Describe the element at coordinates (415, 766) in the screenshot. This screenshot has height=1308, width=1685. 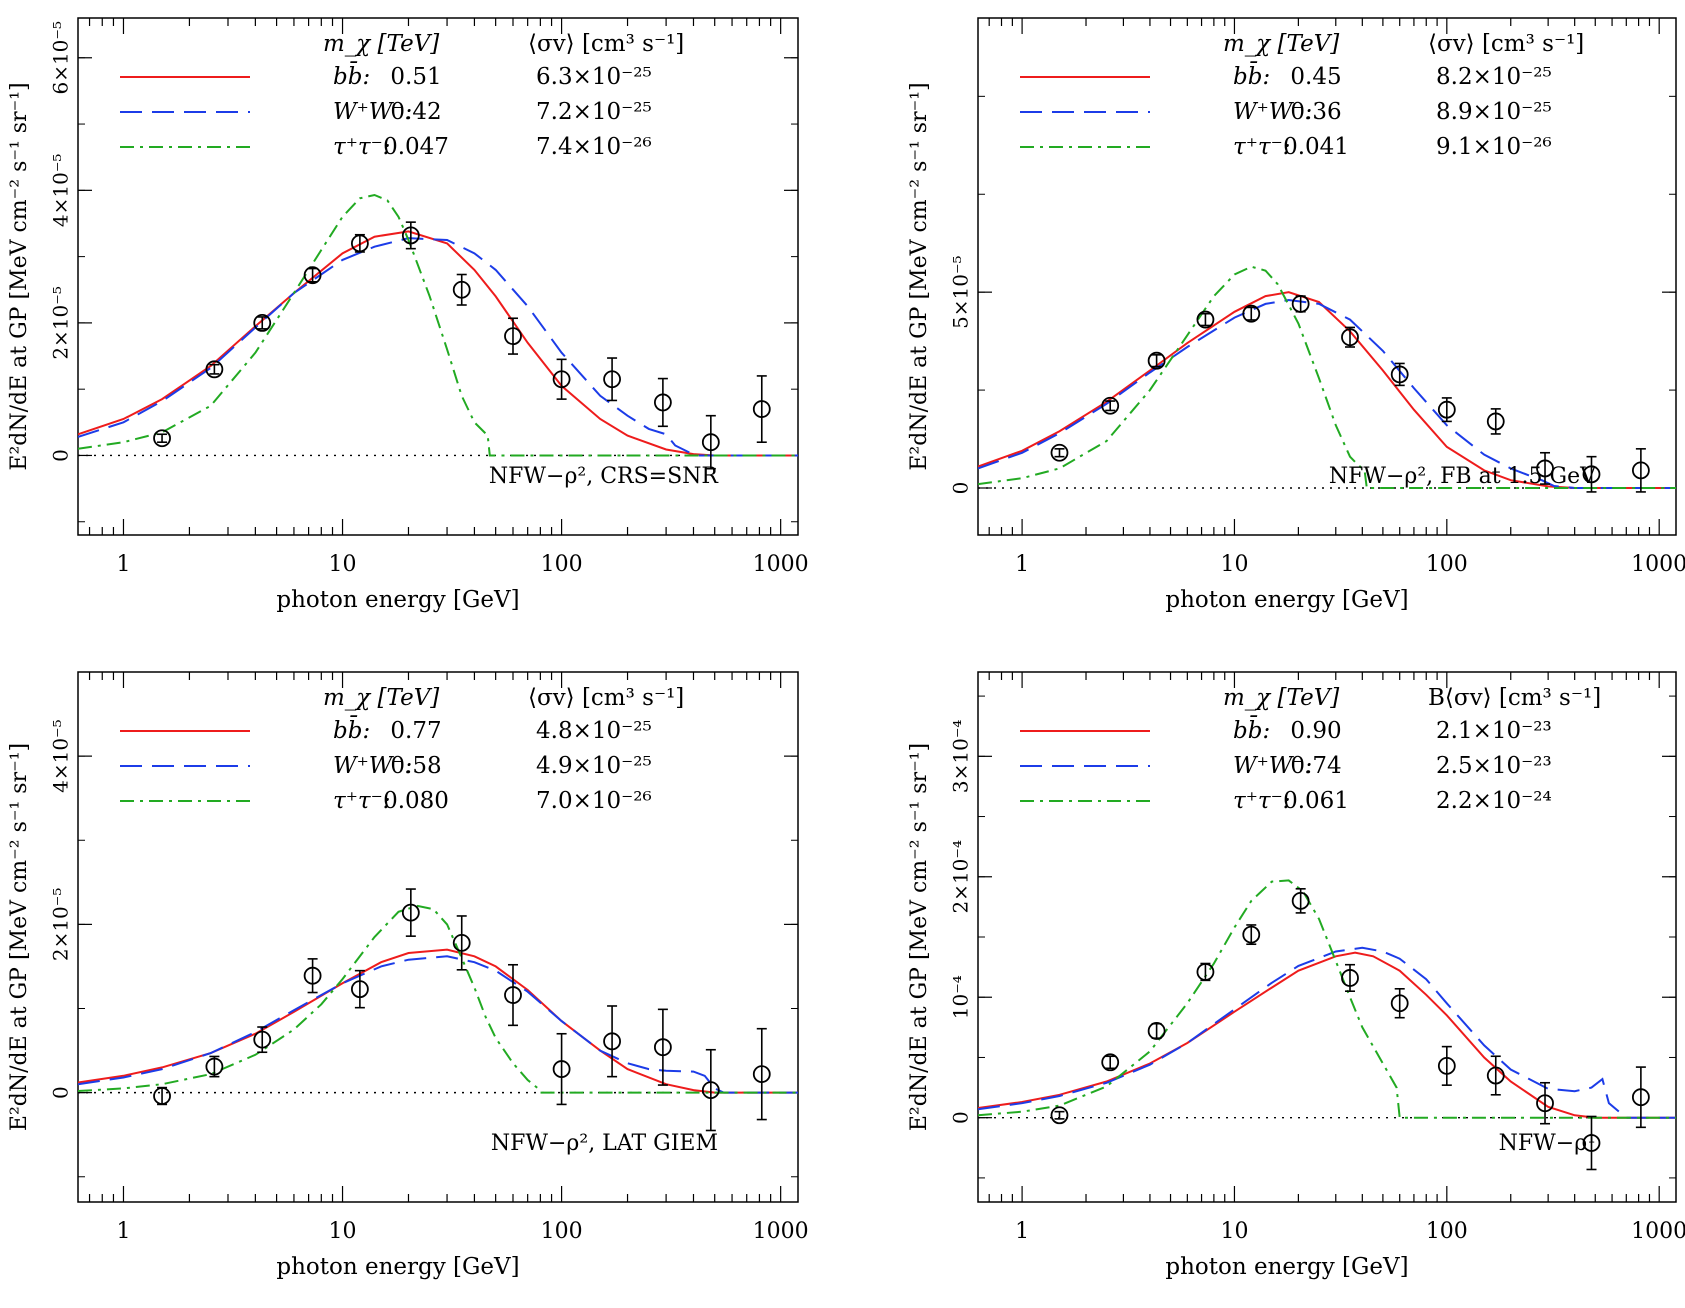
I see `legend-mass-ww: 0.58` at that location.